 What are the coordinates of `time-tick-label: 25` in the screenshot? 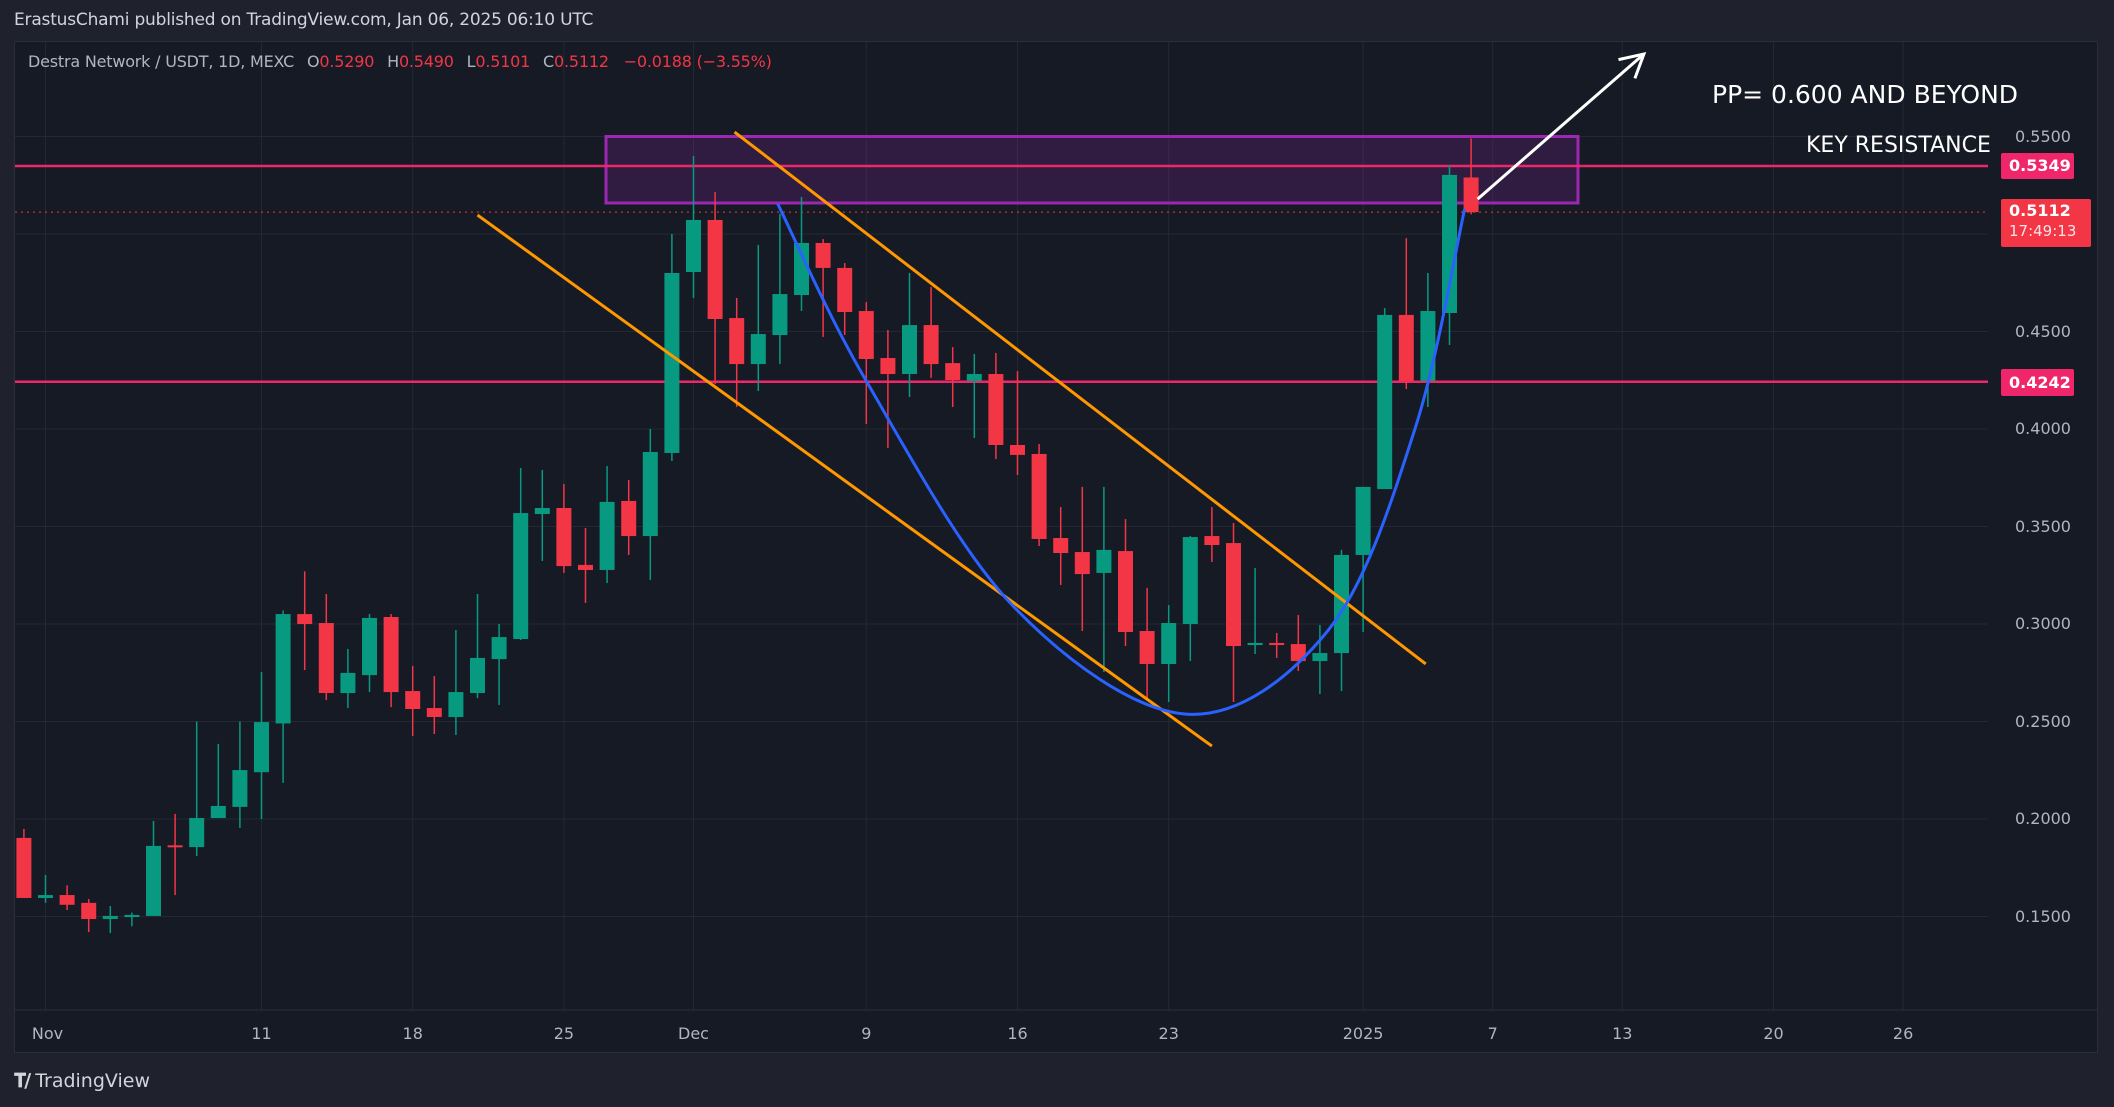 It's located at (564, 1033).